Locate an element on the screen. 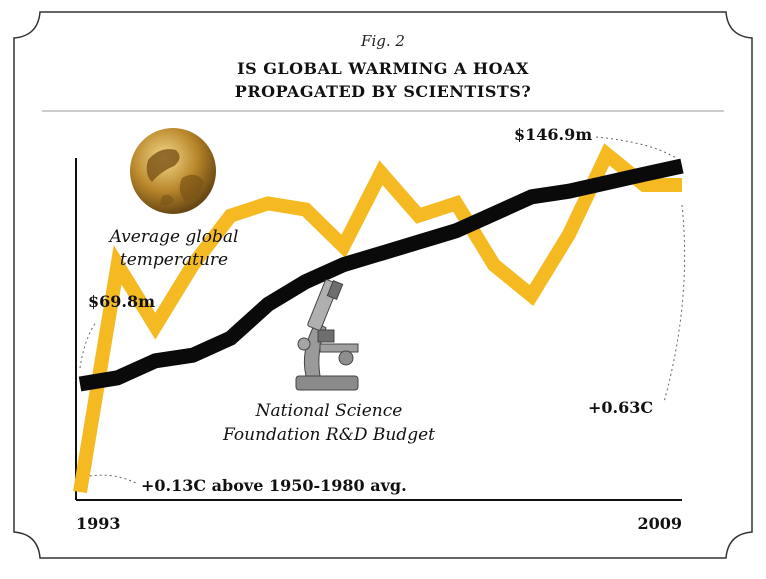 Image resolution: width=766 pixels, height=579 pixels. temperature-label-line1: Average global is located at coordinates (173, 237).